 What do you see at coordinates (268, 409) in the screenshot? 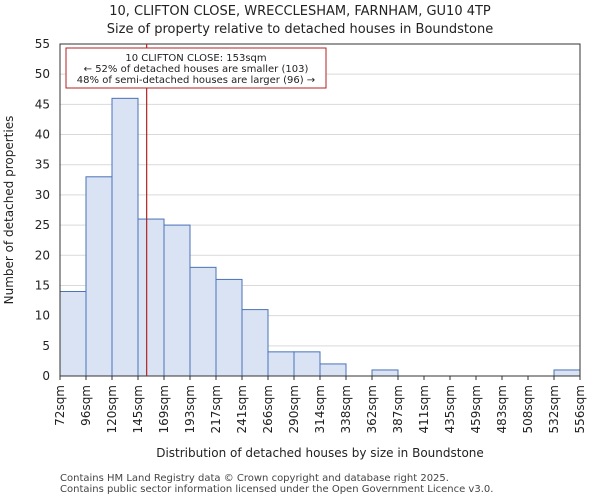
I see `x-tick-label: 266sqm` at bounding box center [268, 409].